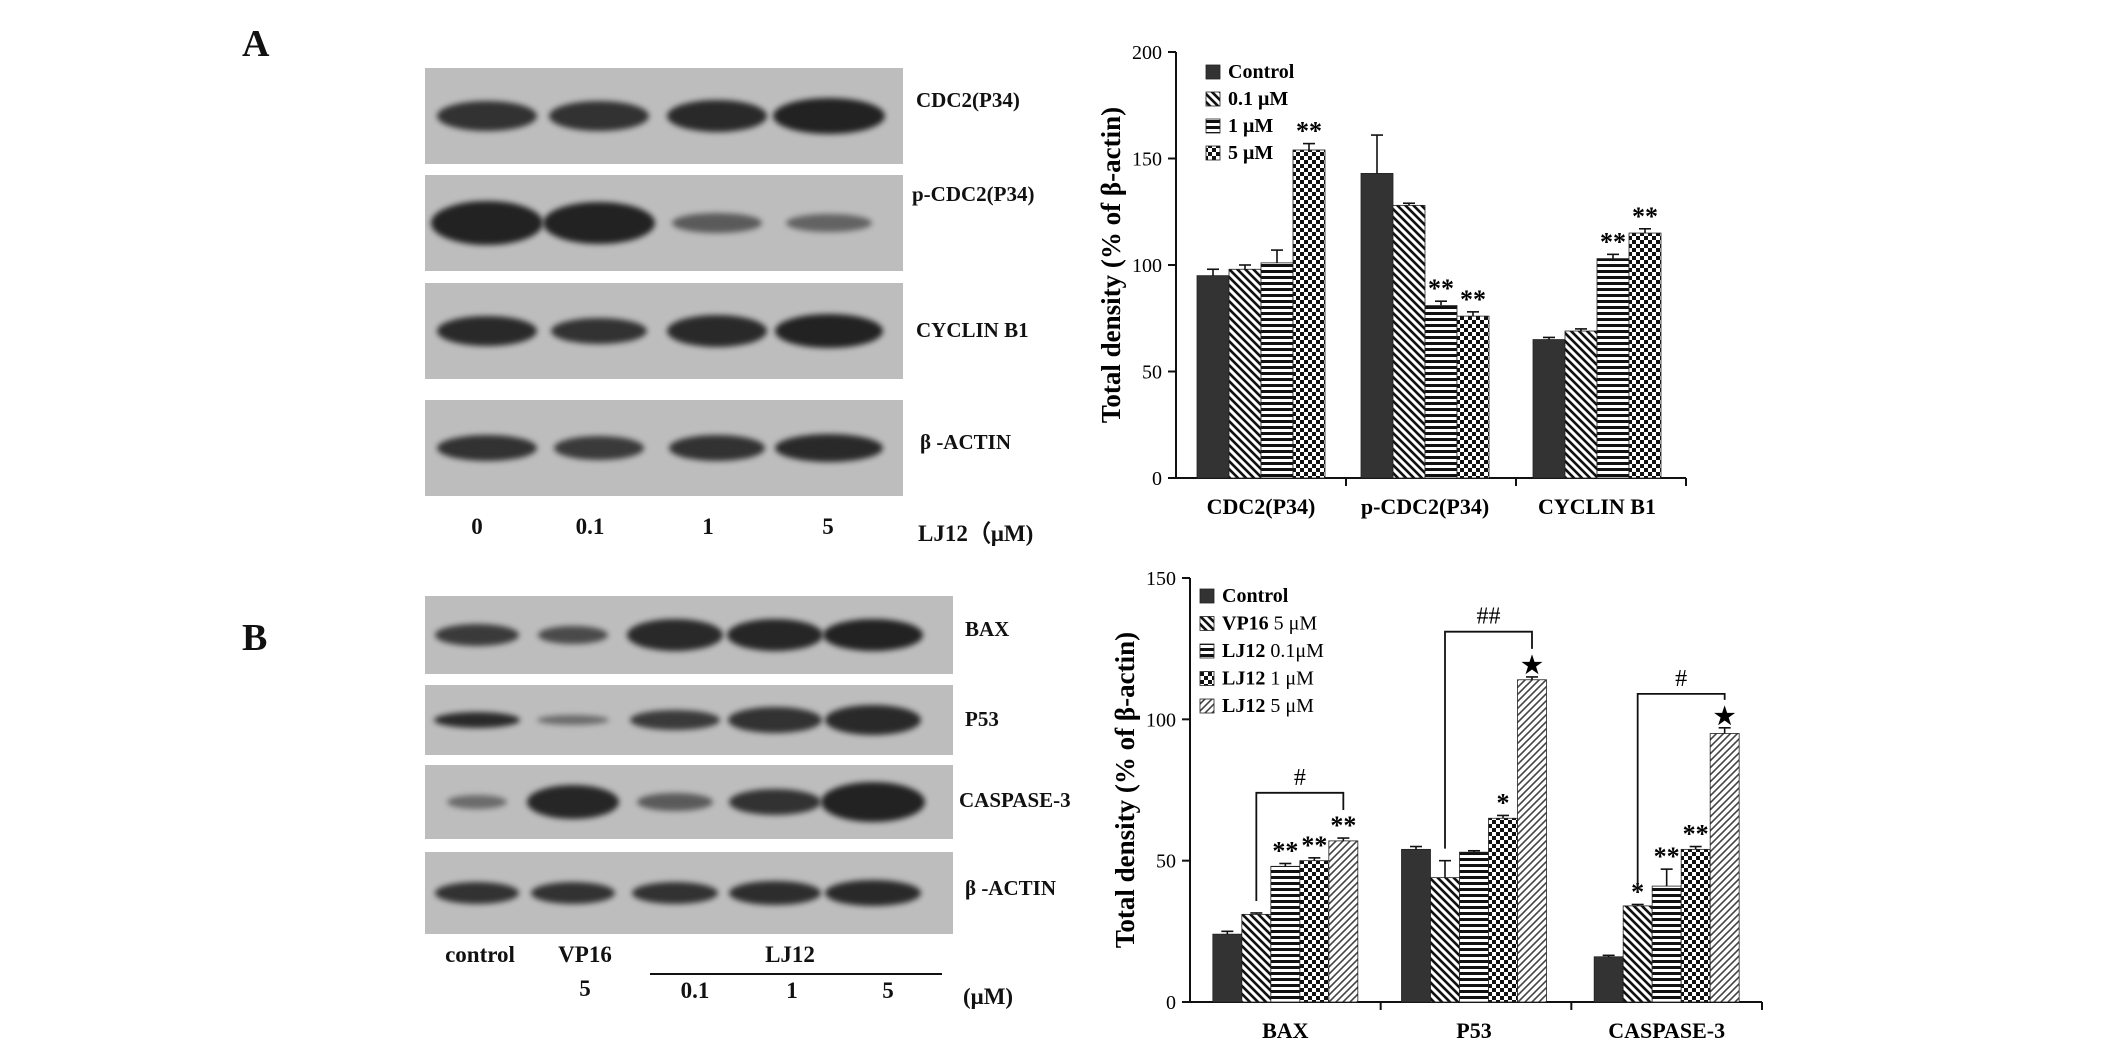  Describe the element at coordinates (796, 974) in the screenshot. I see `blot-b-group-line` at that location.